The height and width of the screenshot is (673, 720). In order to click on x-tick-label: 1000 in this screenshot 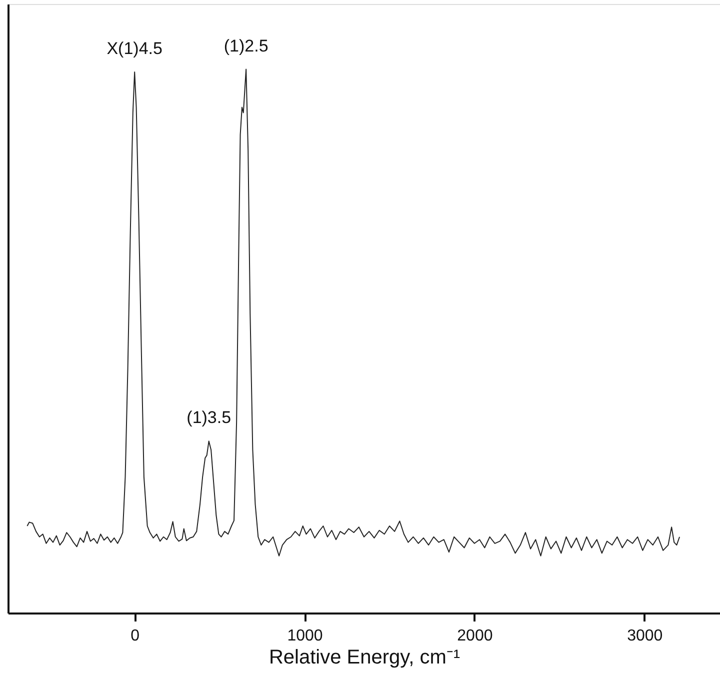, I will do `click(305, 636)`.